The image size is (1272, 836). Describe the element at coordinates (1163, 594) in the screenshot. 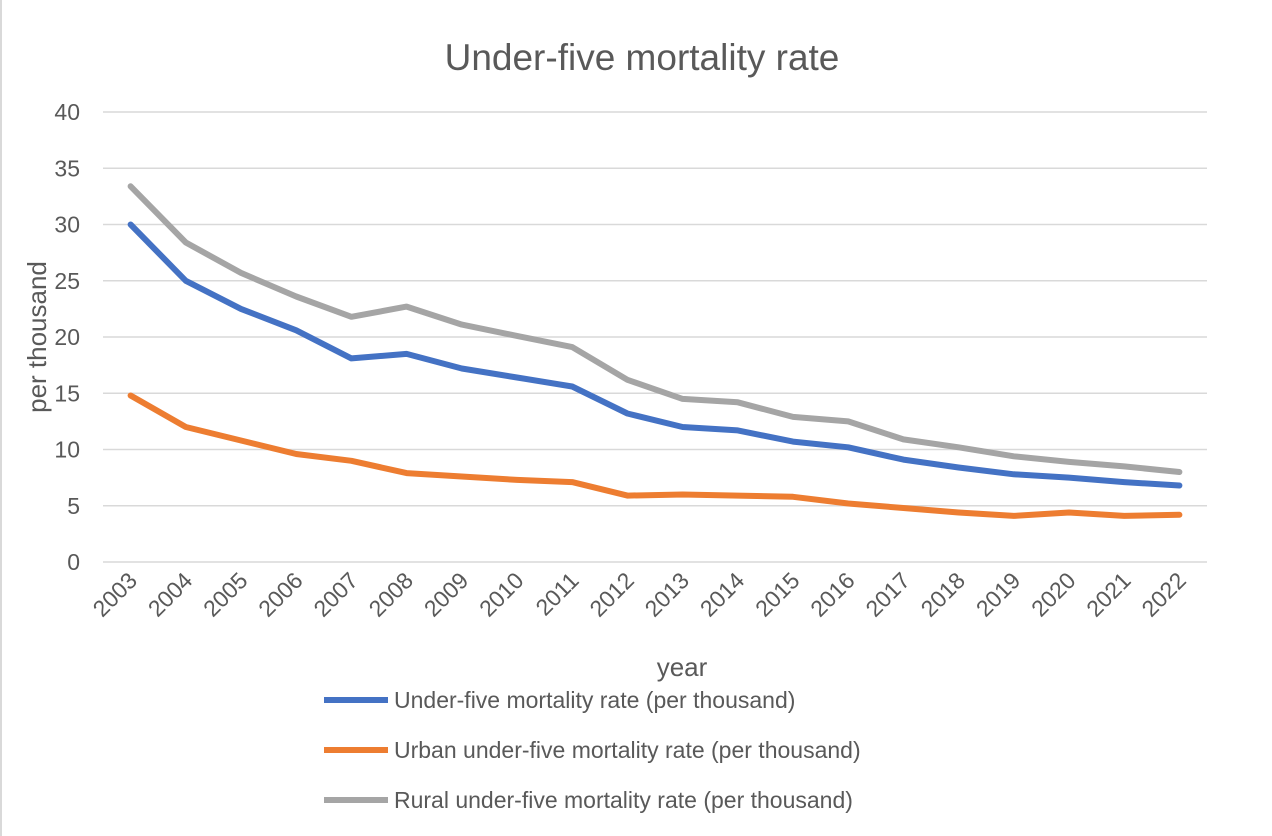

I see `x-tick-label: 2022` at that location.